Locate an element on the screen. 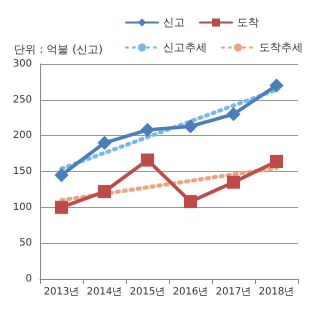  x-tick-label: 2015년 is located at coordinates (148, 292).